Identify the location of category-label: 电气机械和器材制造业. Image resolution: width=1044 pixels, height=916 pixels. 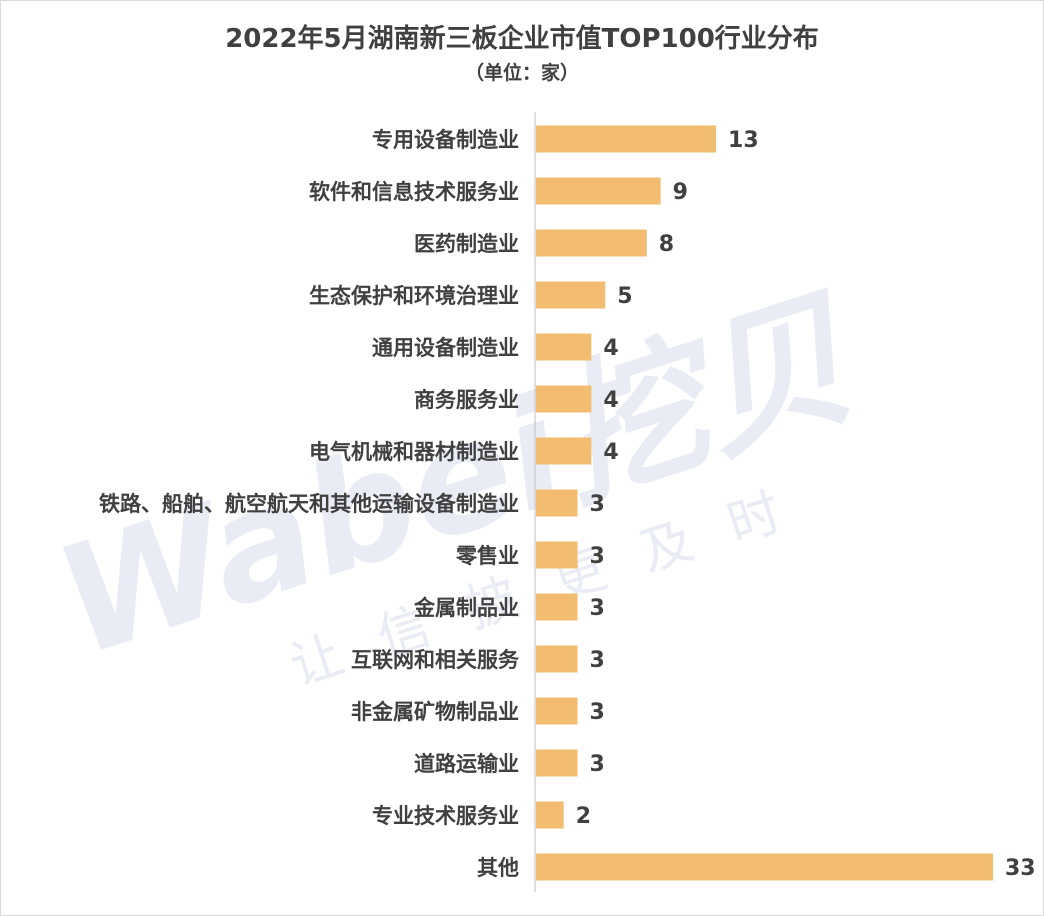
(414, 452).